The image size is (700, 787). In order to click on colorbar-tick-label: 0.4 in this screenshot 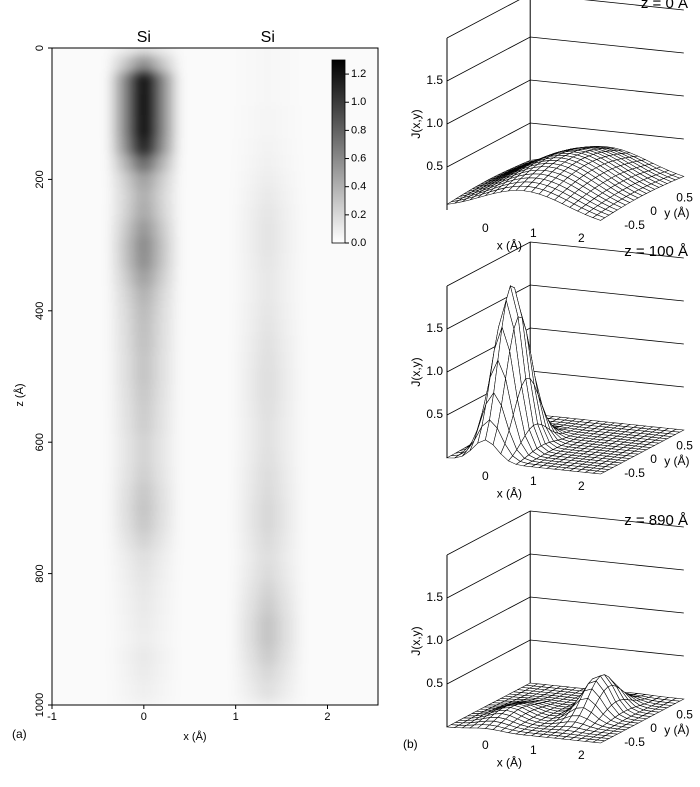, I will do `click(358, 187)`.